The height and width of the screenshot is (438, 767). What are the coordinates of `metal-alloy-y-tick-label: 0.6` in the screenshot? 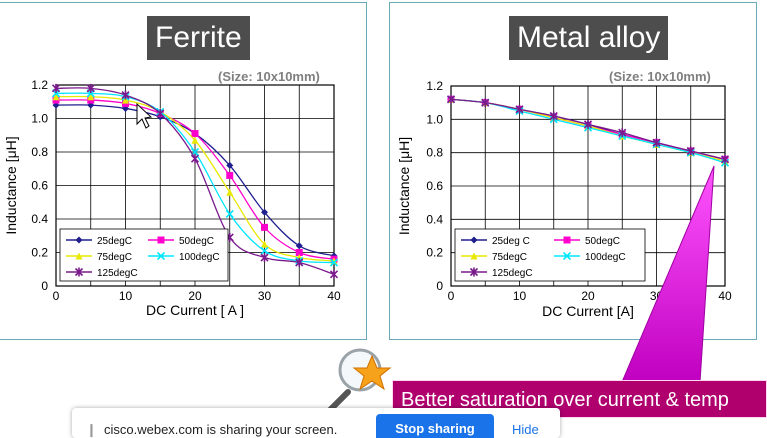 It's located at (434, 186).